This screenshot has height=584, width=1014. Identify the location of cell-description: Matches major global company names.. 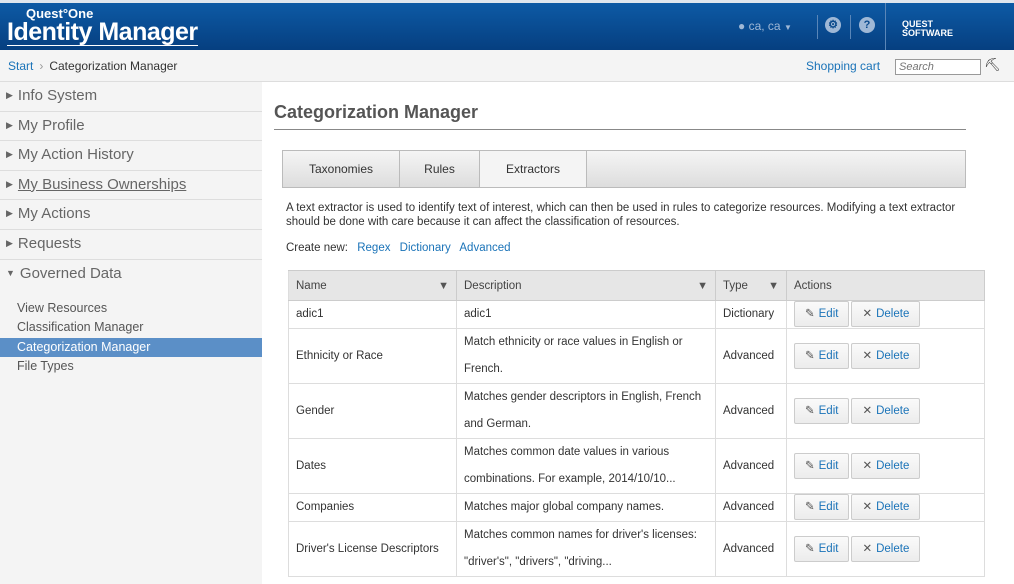
(586, 507).